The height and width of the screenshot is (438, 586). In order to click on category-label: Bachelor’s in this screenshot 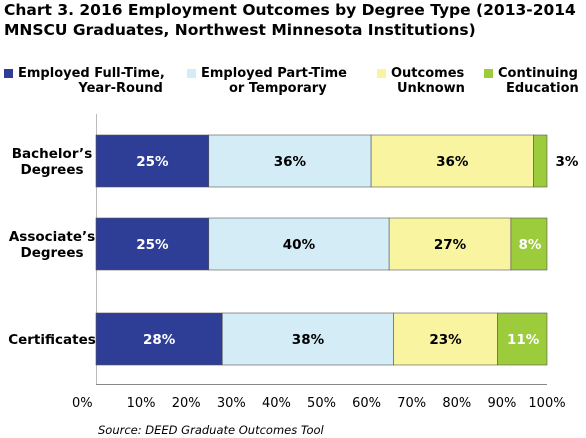, I will do `click(52, 154)`.